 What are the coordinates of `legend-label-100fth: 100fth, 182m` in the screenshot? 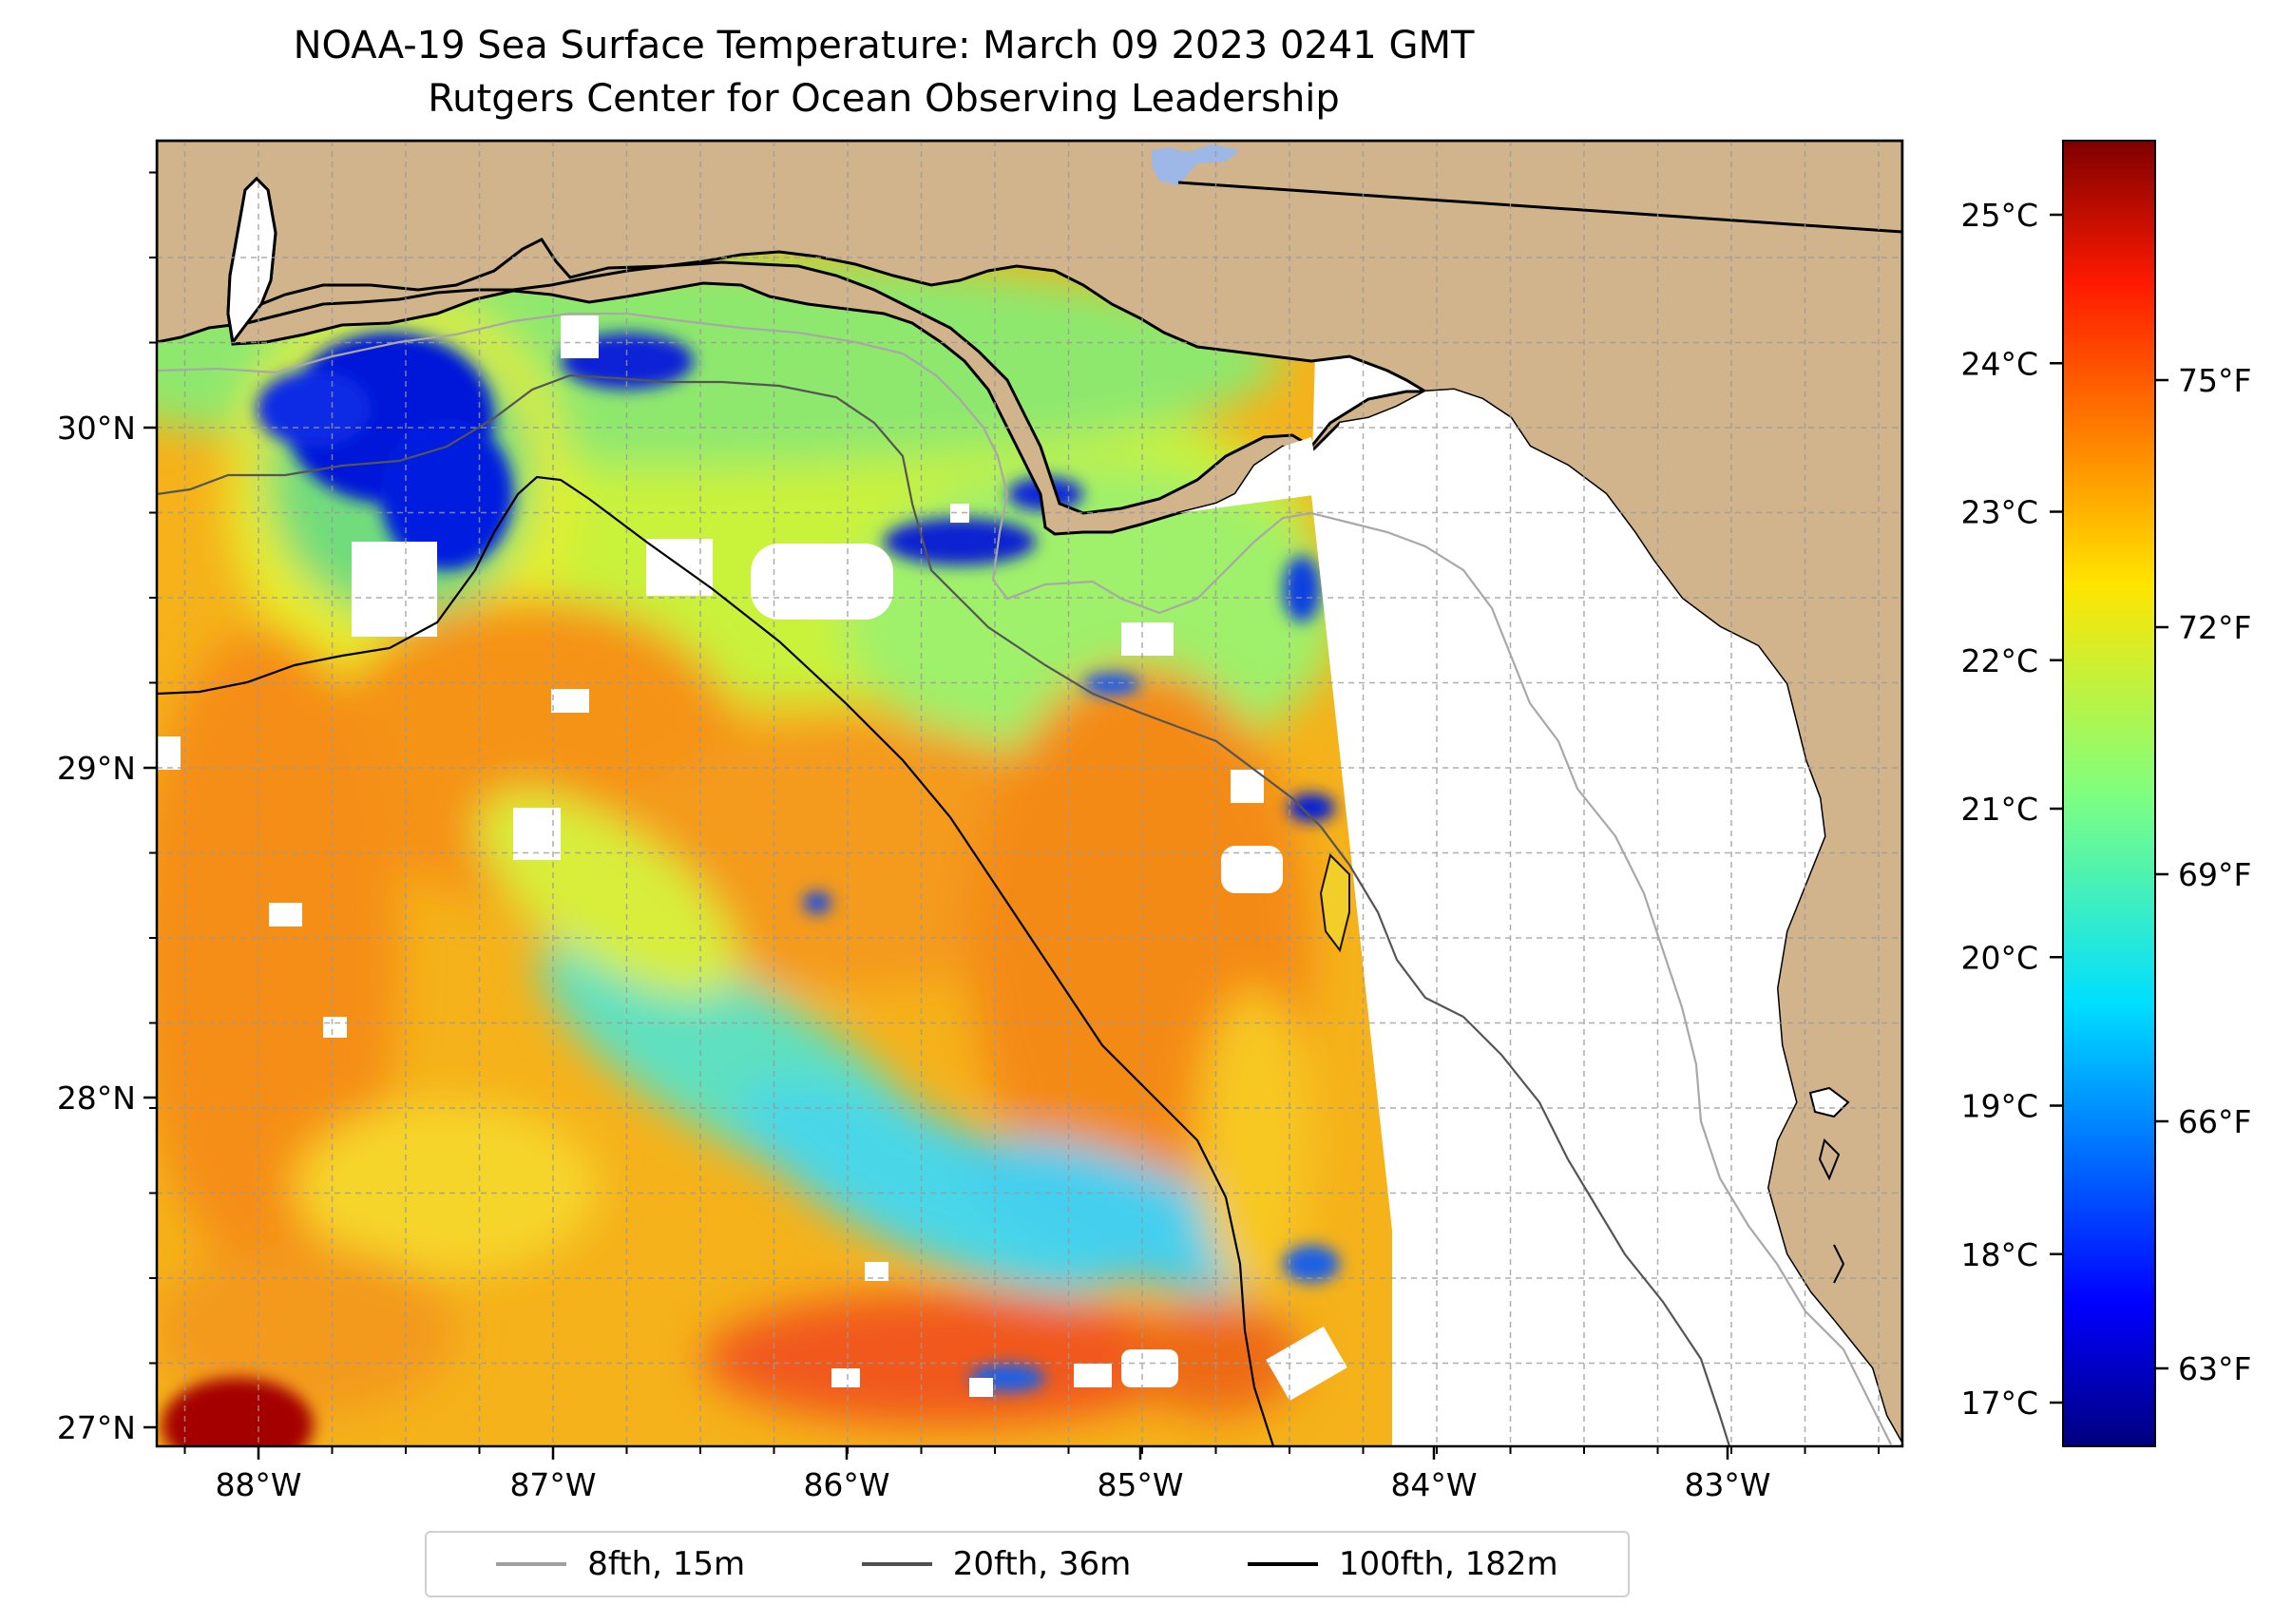 It's located at (1448, 1564).